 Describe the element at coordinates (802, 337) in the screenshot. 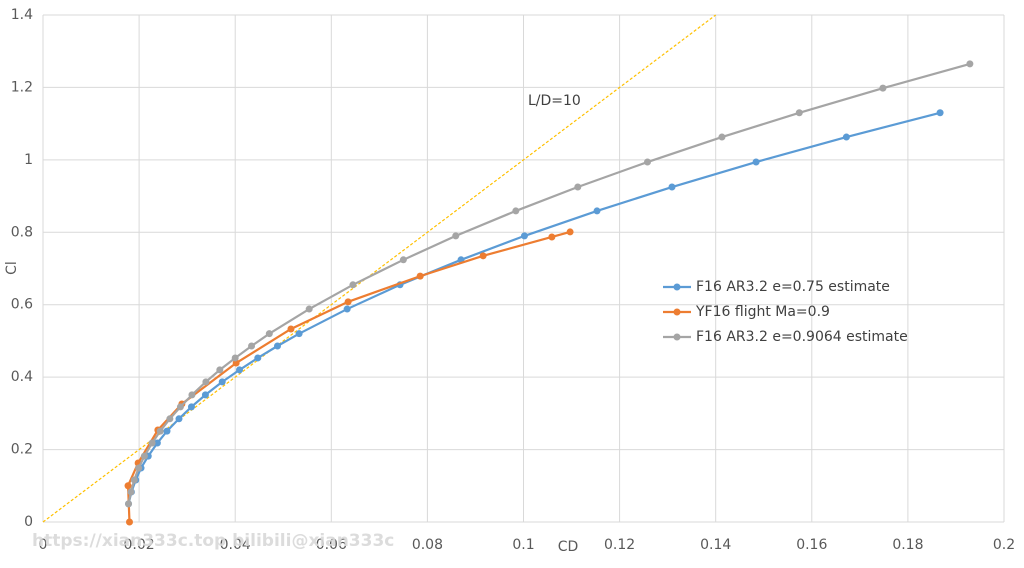

I see `legend-label: F16 AR3.2 e=0.9064 estimate` at that location.